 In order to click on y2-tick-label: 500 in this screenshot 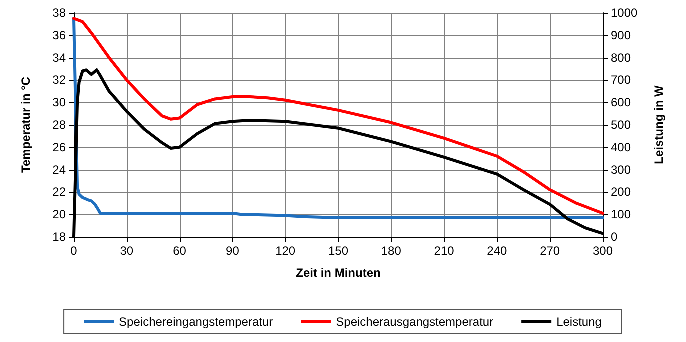, I will do `click(621, 125)`.